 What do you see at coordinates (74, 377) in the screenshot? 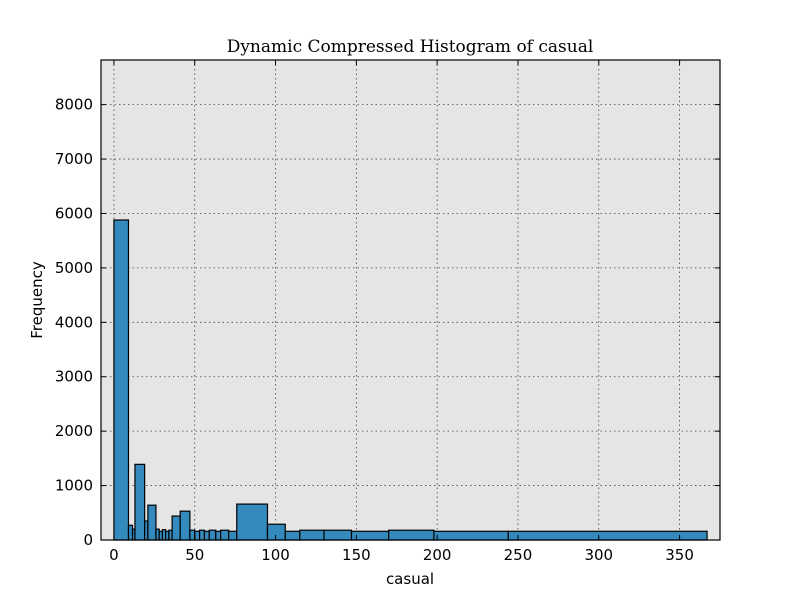
I see `y-tick-label: 3000` at bounding box center [74, 377].